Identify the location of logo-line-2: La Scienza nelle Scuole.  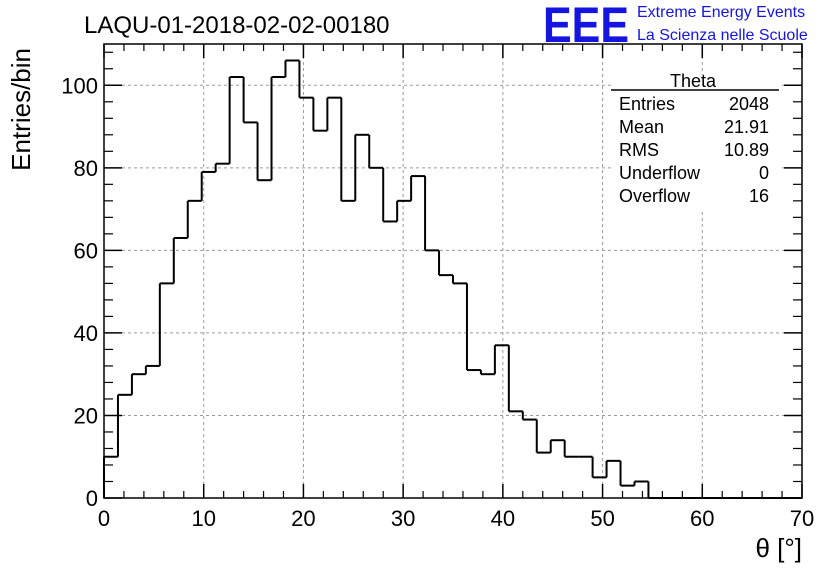
(722, 35).